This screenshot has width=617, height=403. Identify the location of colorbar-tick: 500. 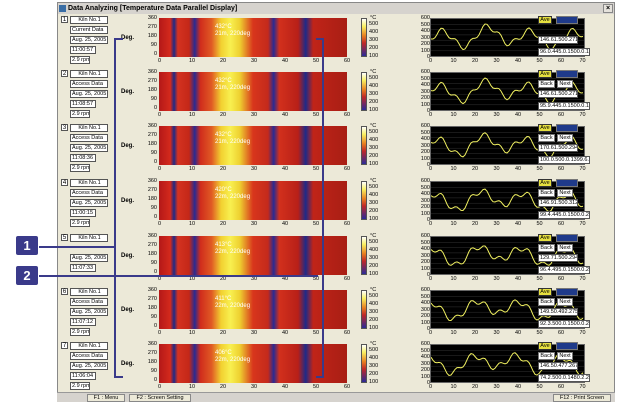
(374, 296).